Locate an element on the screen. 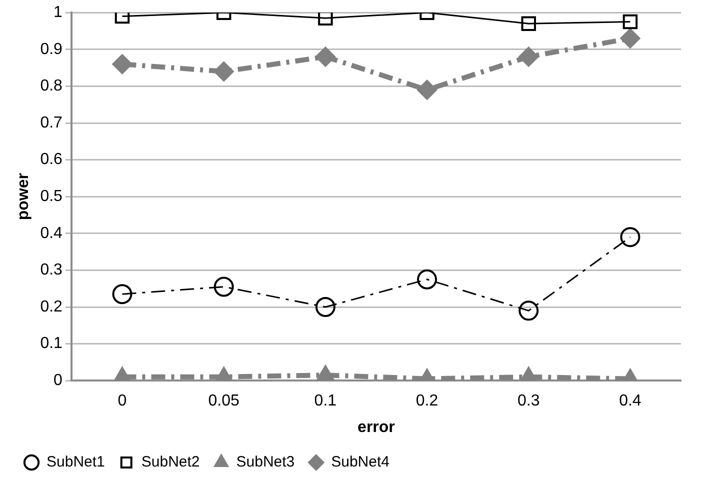  x-tick-label: 0.3 is located at coordinates (528, 401).